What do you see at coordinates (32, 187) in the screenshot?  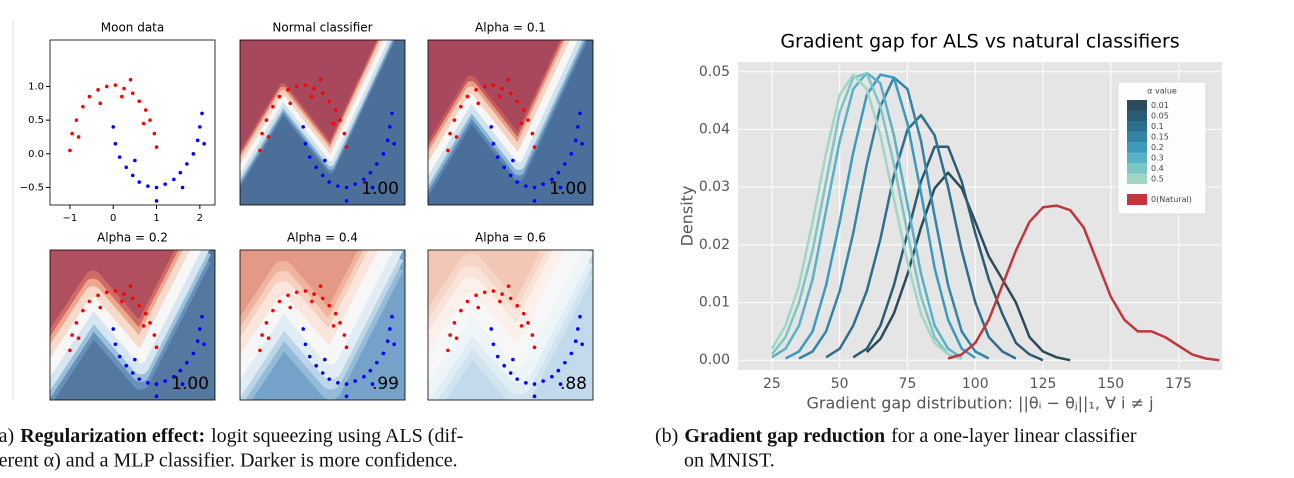 I see `y-tick-label: −0.5` at bounding box center [32, 187].